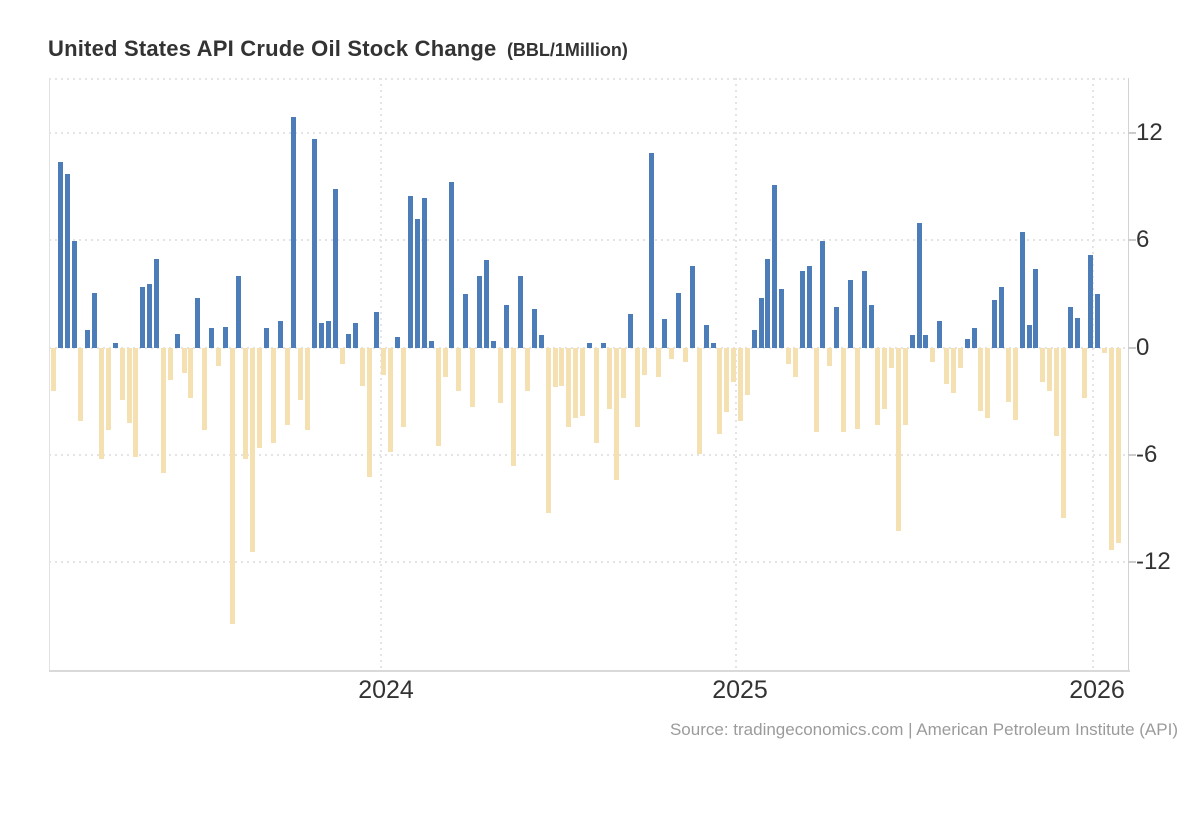 The image size is (1200, 820). Describe the element at coordinates (1147, 454) in the screenshot. I see `y-axis-label-neg6: -6` at that location.